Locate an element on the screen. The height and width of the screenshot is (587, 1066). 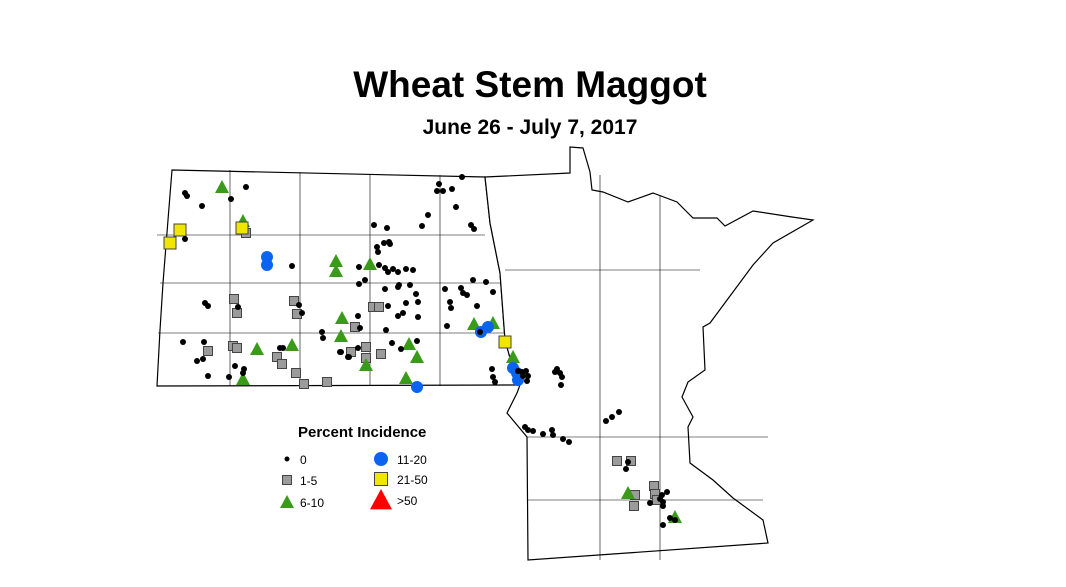
legend-over-50-symbol is located at coordinates (381, 499).